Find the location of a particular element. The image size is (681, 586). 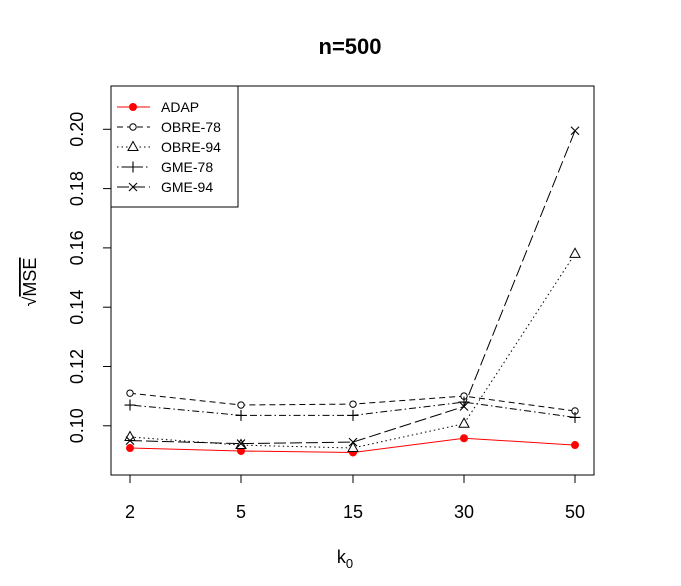

legend-label: OBRE-94 is located at coordinates (191, 147).